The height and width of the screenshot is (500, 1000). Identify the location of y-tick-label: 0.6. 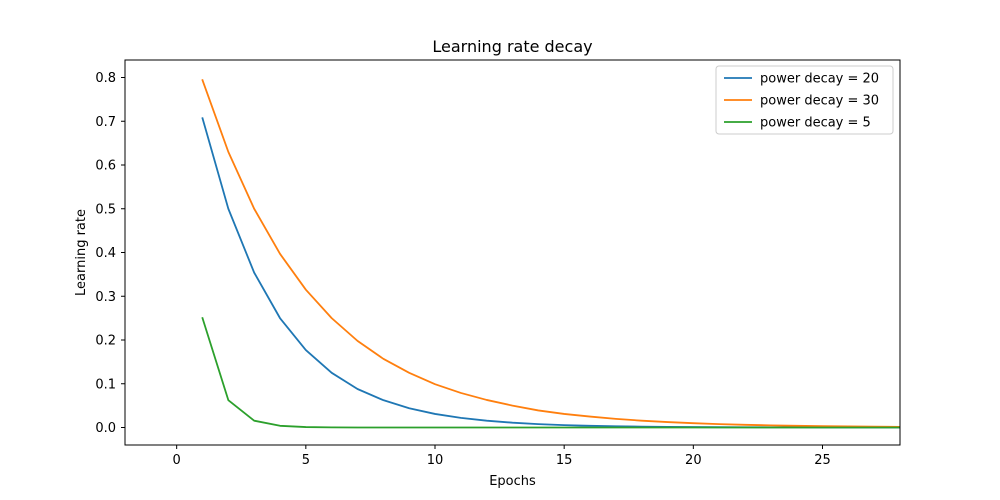
(105, 166).